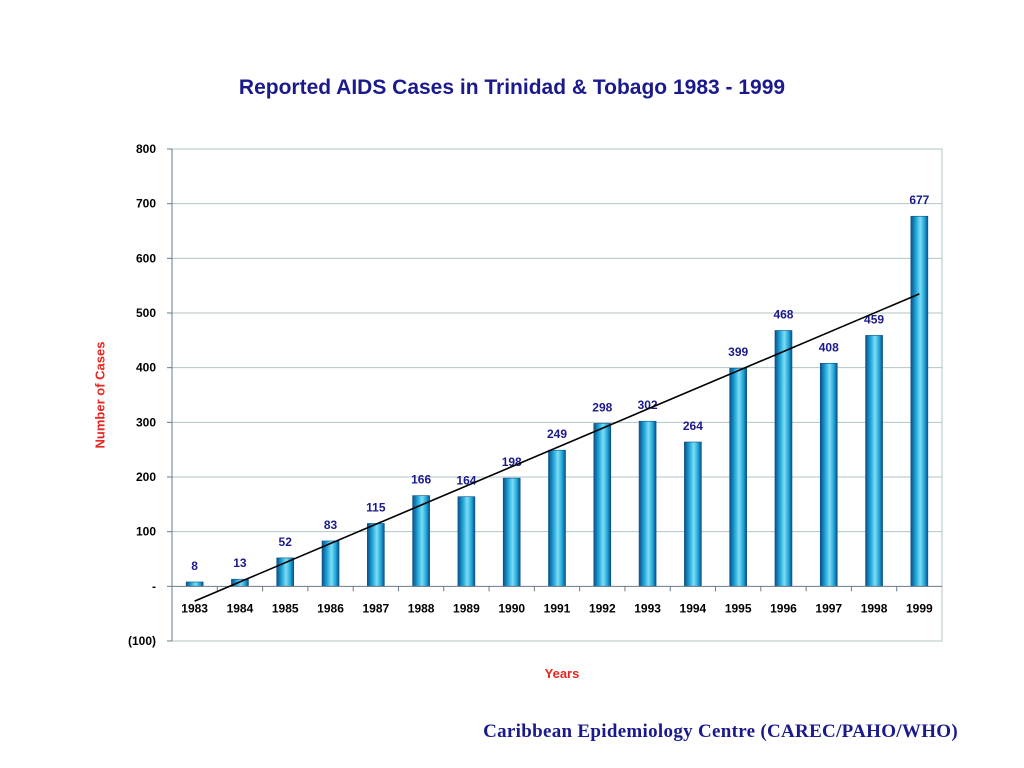 Image resolution: width=1024 pixels, height=768 pixels. What do you see at coordinates (693, 426) in the screenshot?
I see `data-label: 264` at bounding box center [693, 426].